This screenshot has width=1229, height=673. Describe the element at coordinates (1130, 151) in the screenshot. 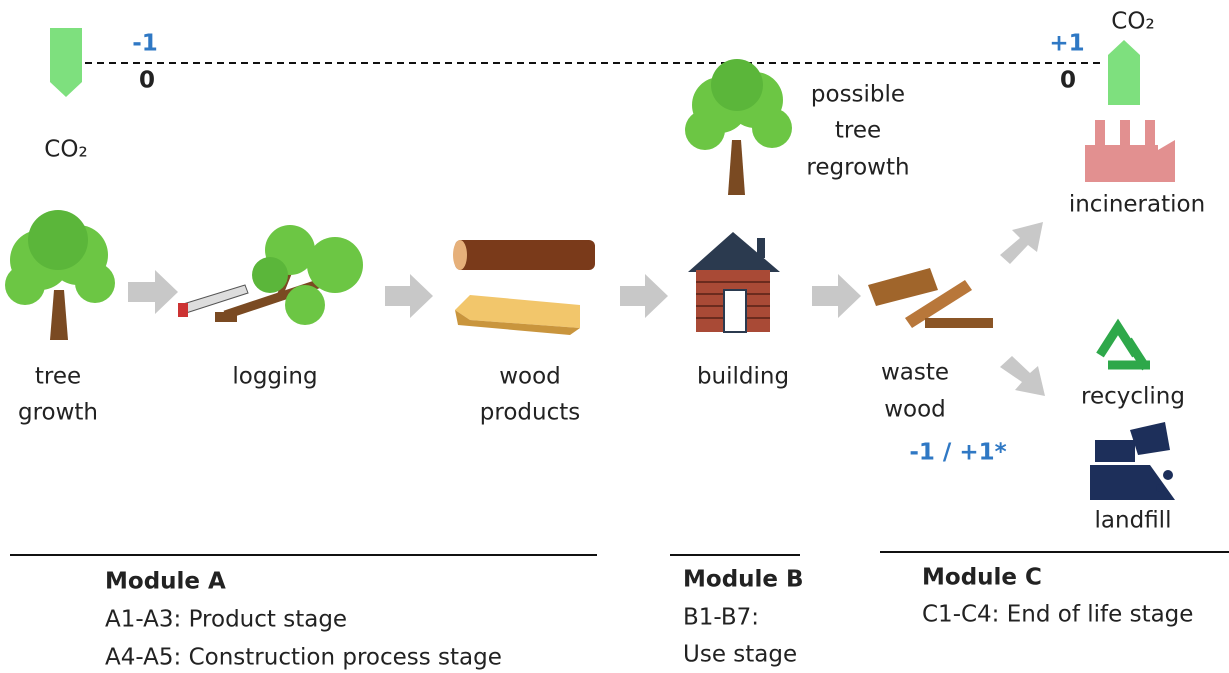

I see `factory-icon` at that location.